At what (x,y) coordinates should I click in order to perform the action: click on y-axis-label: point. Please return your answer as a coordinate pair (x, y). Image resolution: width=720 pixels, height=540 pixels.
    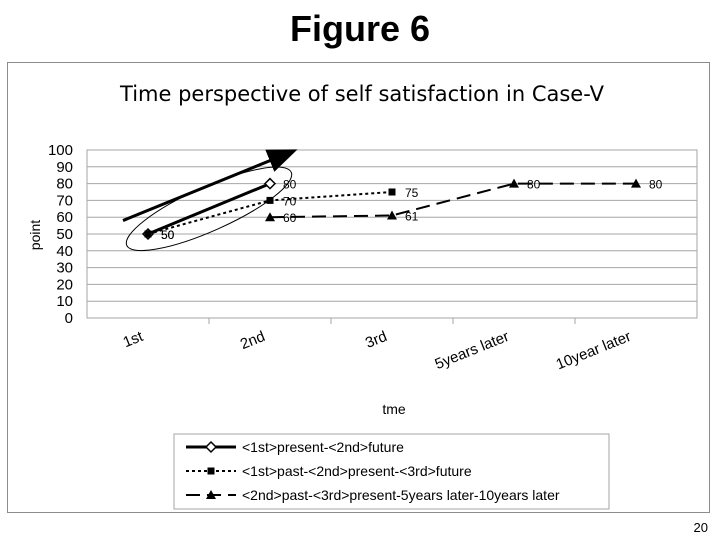
    Looking at the image, I should click on (35, 235).